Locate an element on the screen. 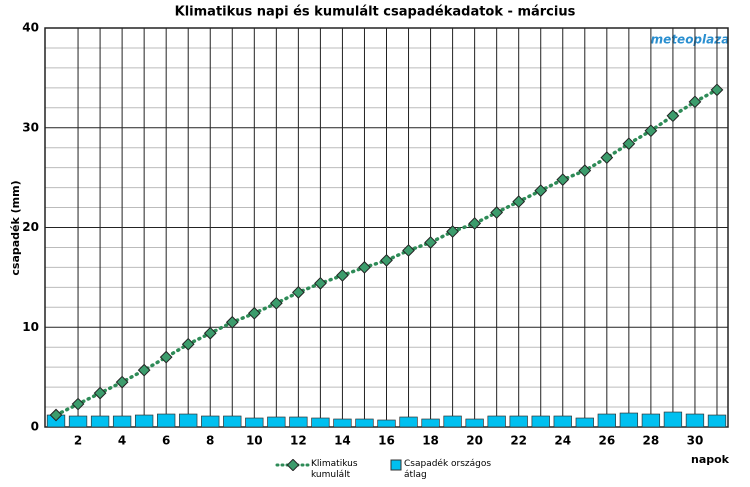 Image resolution: width=750 pixels, height=487 pixels. y-tick-label: 40 is located at coordinates (30, 28).